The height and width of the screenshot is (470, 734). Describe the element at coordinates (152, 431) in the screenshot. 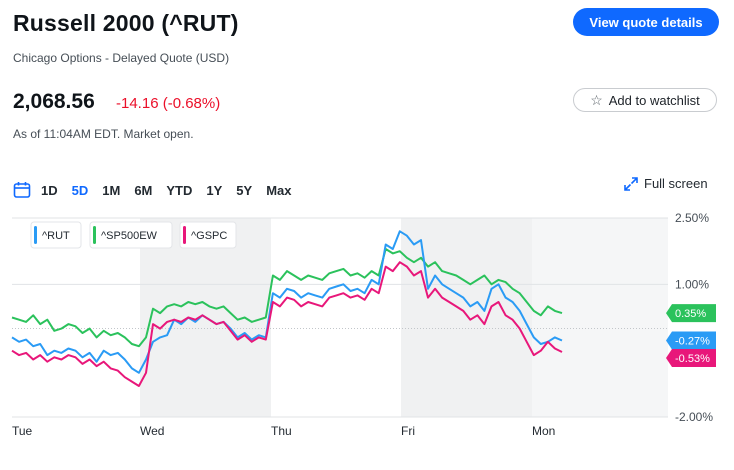

I see `x-tick-label: Wed` at that location.